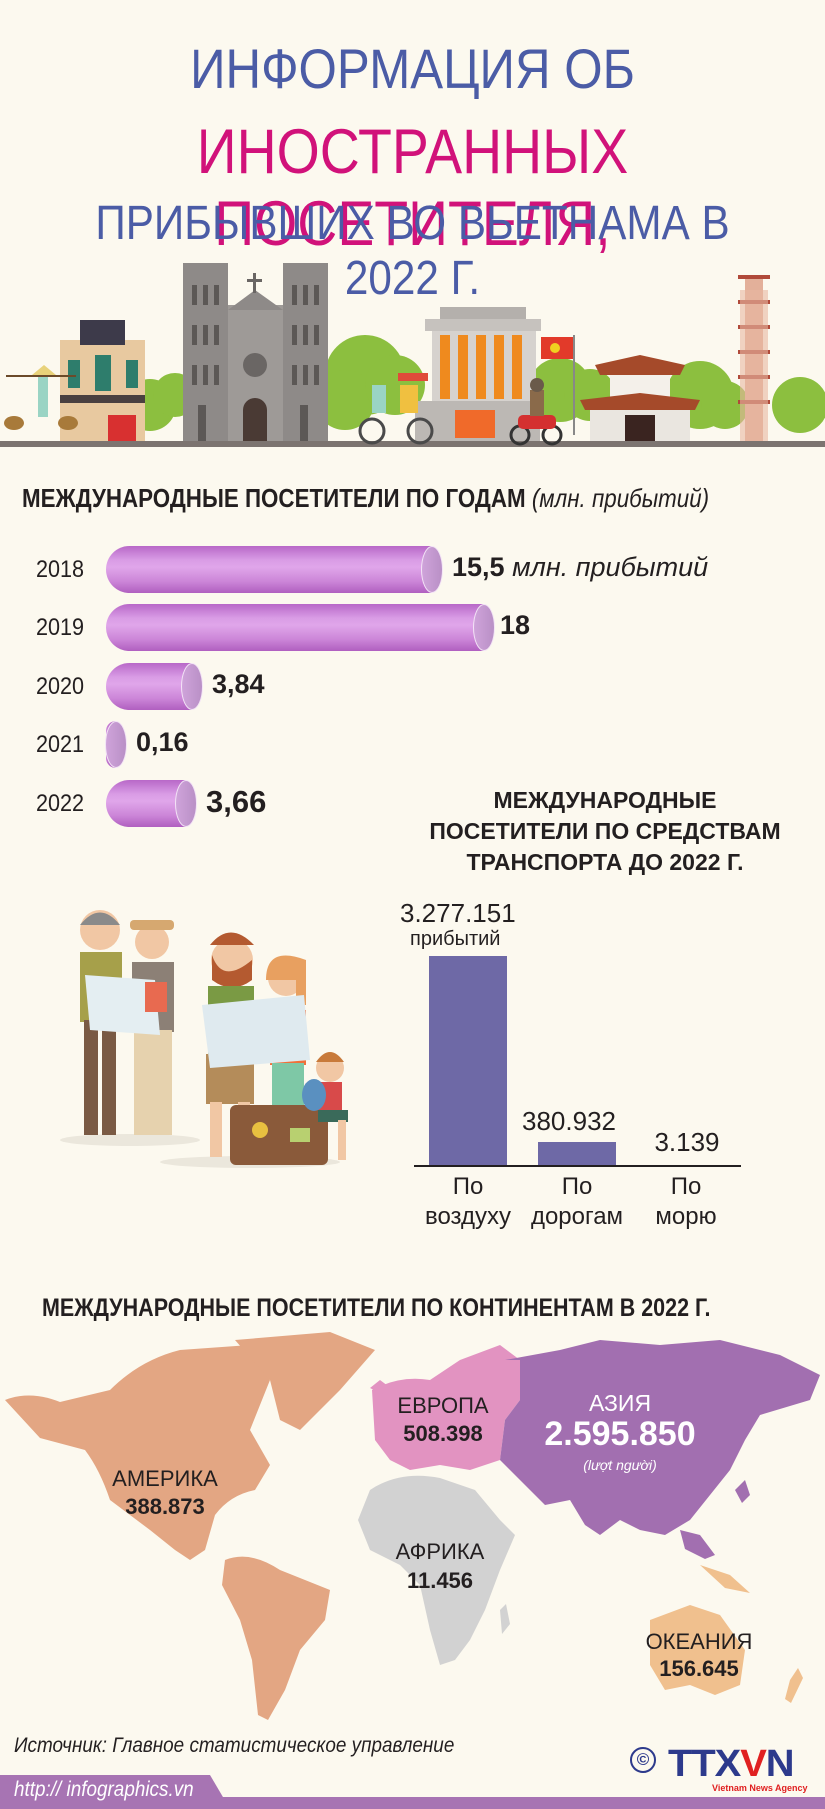 The height and width of the screenshot is (1809, 825). What do you see at coordinates (60, 803) in the screenshot?
I see `year-label: 2022` at bounding box center [60, 803].